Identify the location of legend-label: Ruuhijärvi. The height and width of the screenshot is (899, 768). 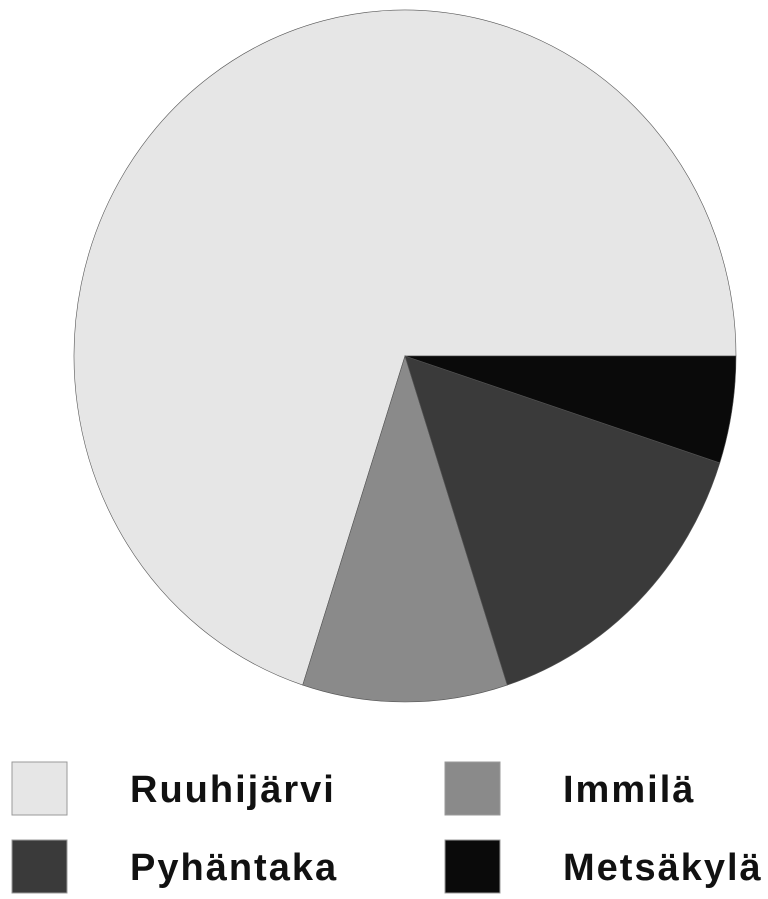
(233, 790).